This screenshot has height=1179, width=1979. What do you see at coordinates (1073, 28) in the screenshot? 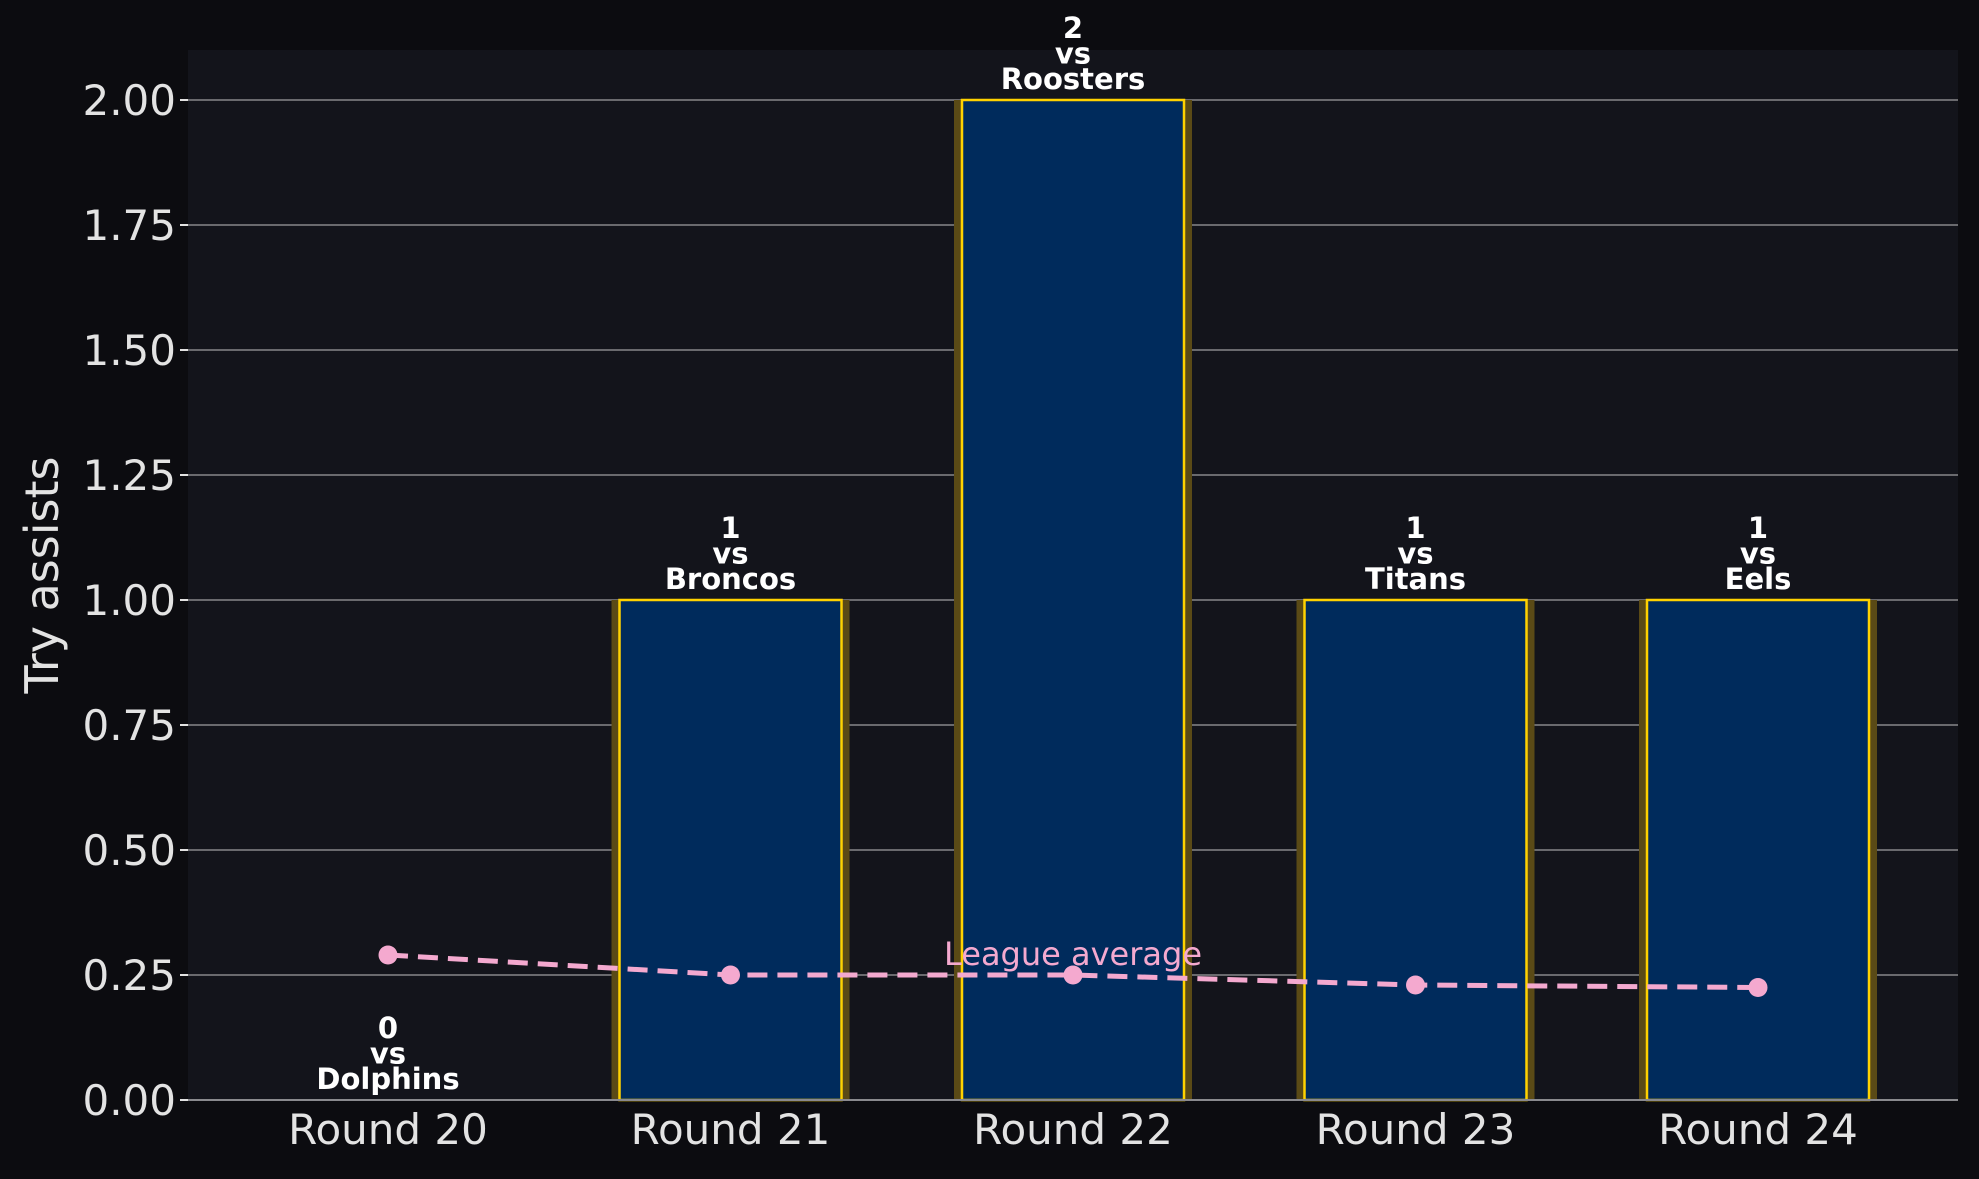
I see `bar-label: 2` at bounding box center [1073, 28].